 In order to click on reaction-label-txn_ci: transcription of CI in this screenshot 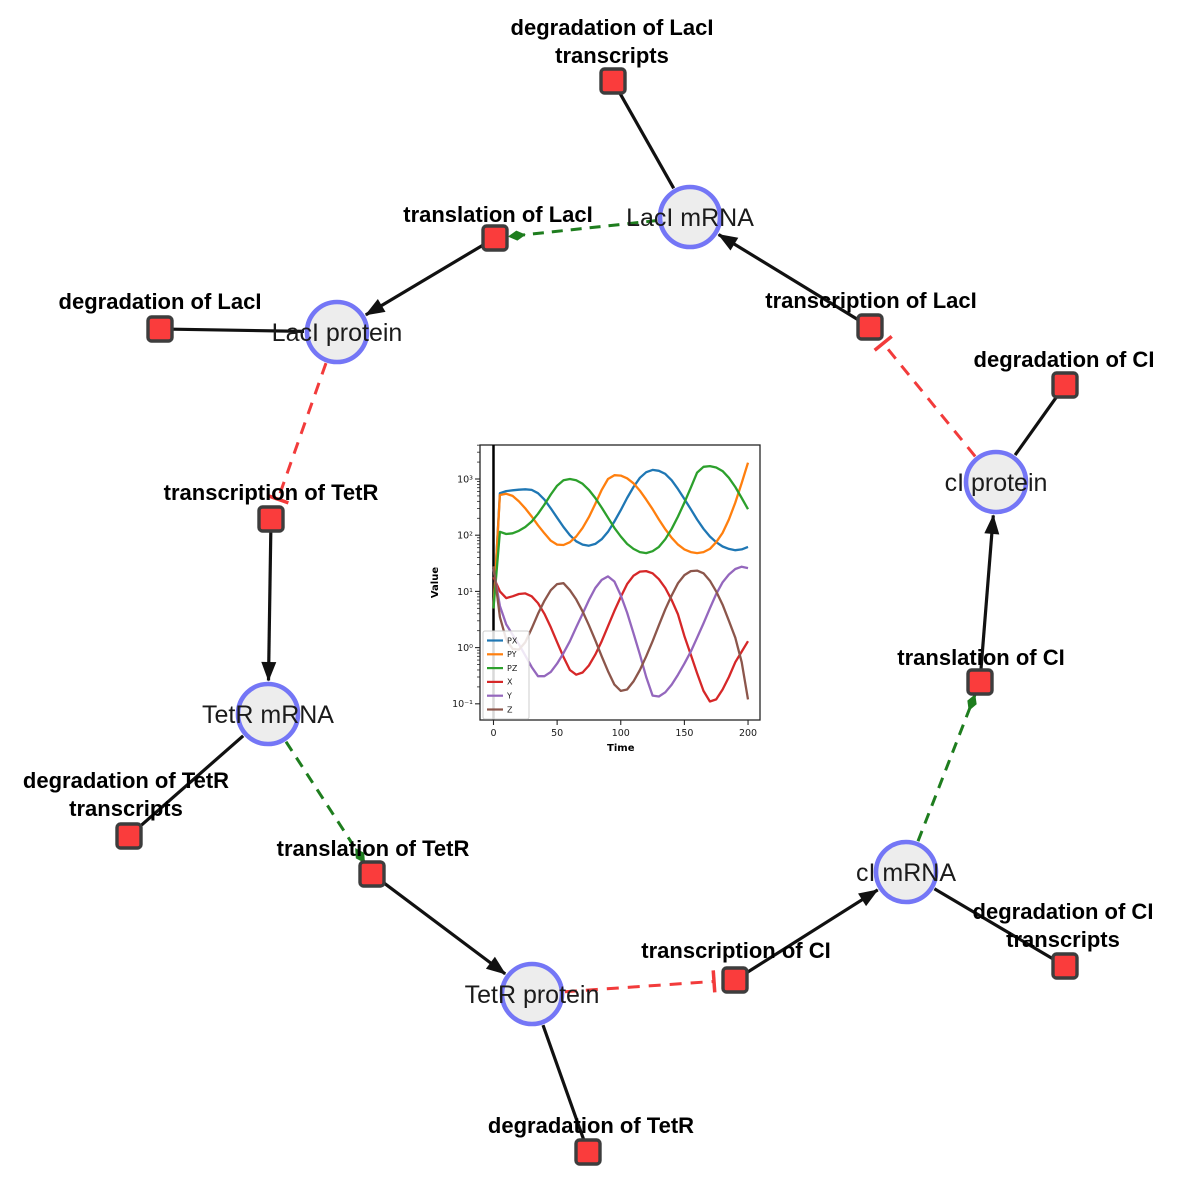, I will do `click(735, 950)`.